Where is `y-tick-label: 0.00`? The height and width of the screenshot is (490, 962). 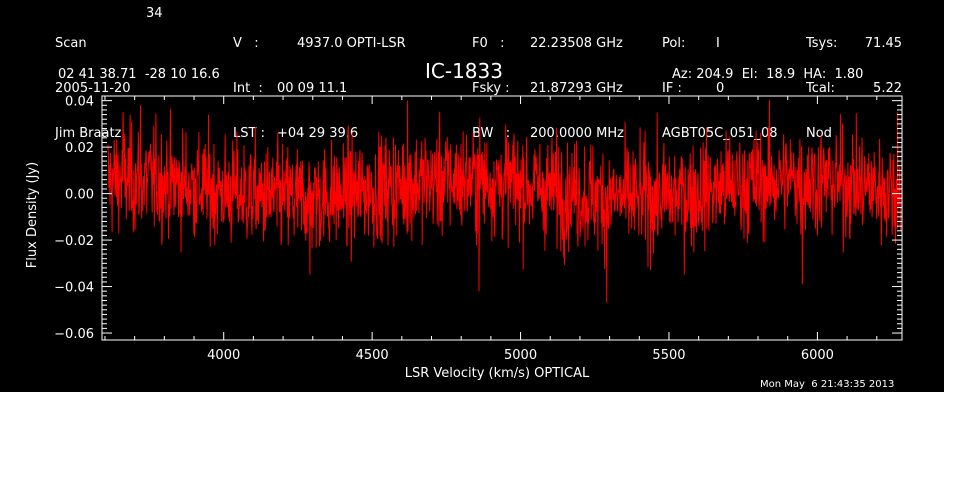 y-tick-label: 0.00 is located at coordinates (79, 195).